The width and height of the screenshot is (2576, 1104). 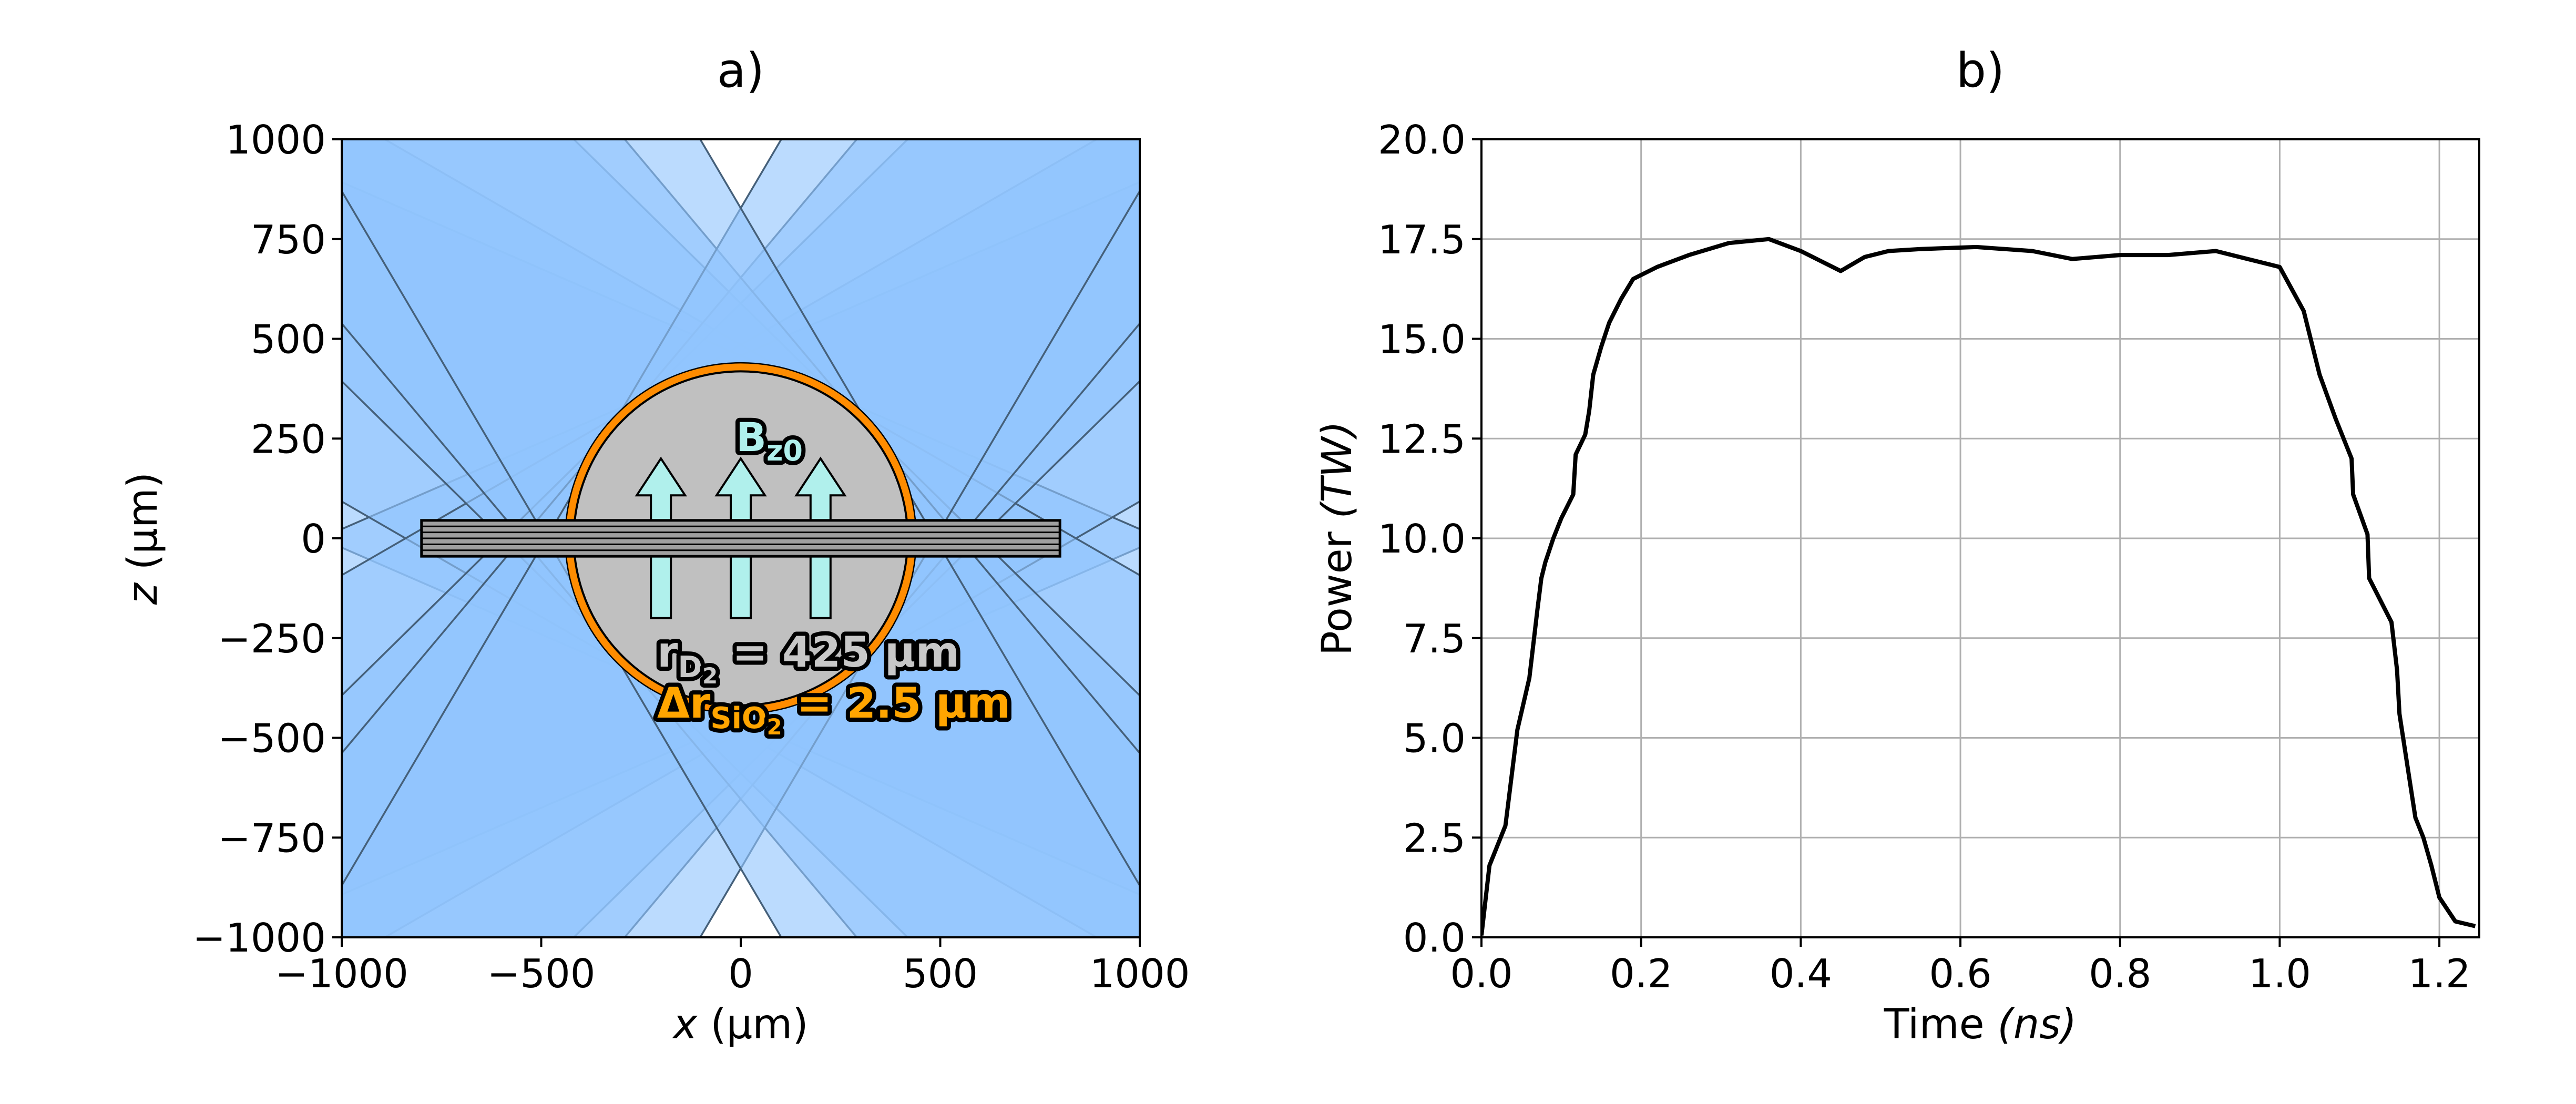 I want to click on panel-a-ytick-label: 750, so click(x=288, y=240).